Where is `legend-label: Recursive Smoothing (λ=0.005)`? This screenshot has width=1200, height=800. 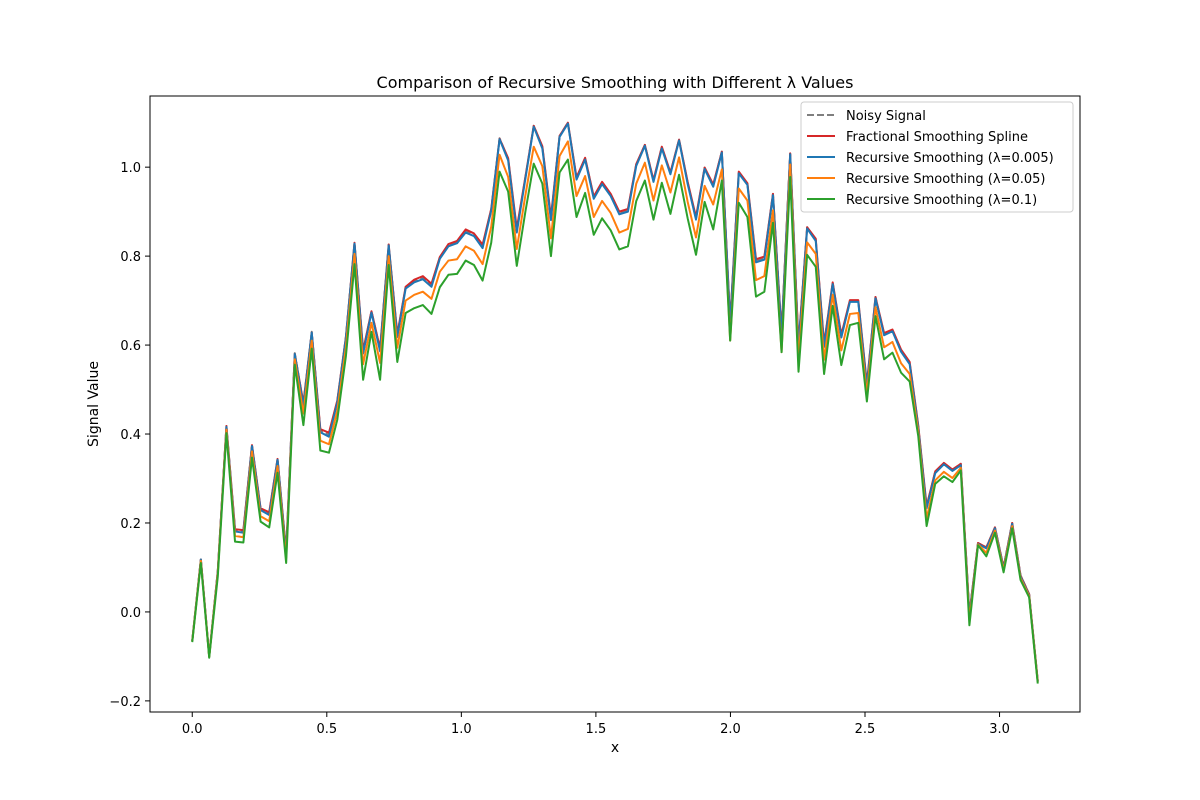 legend-label: Recursive Smoothing (λ=0.005) is located at coordinates (950, 158).